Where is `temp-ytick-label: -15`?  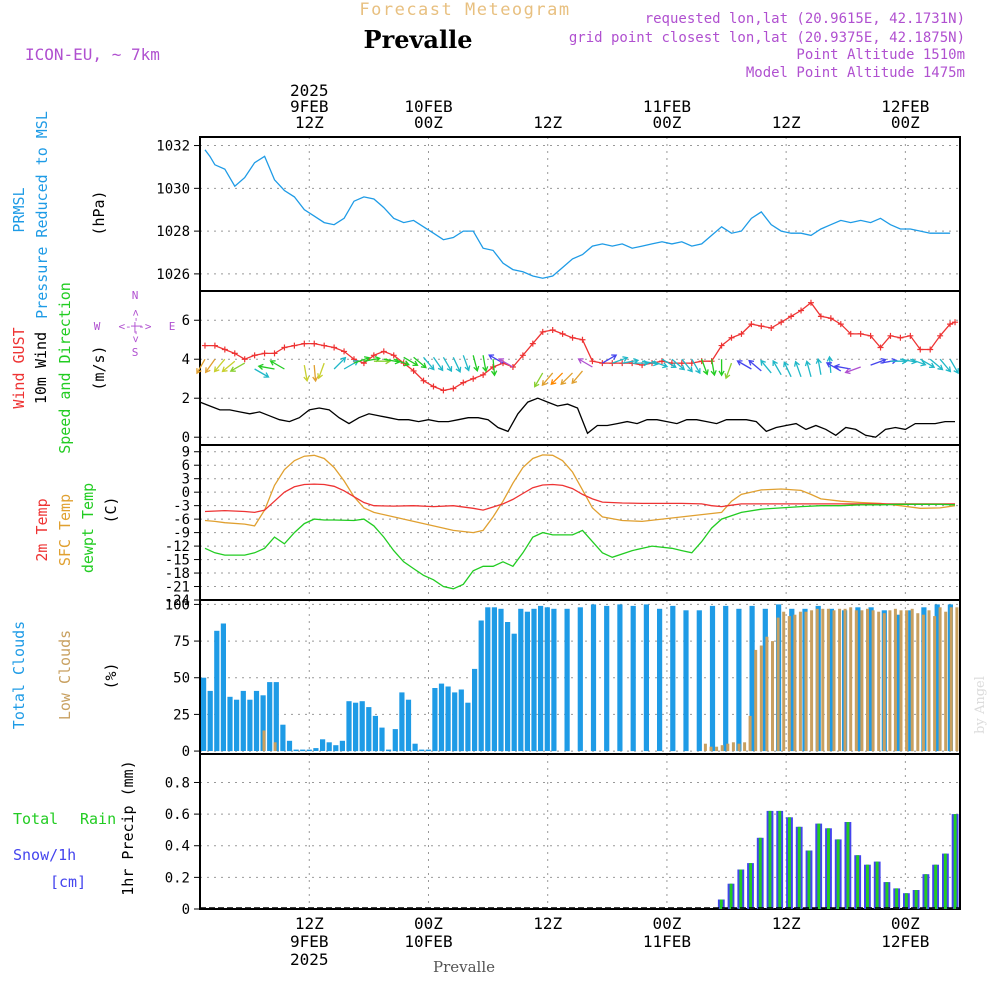 temp-ytick-label: -15 is located at coordinates (177, 561).